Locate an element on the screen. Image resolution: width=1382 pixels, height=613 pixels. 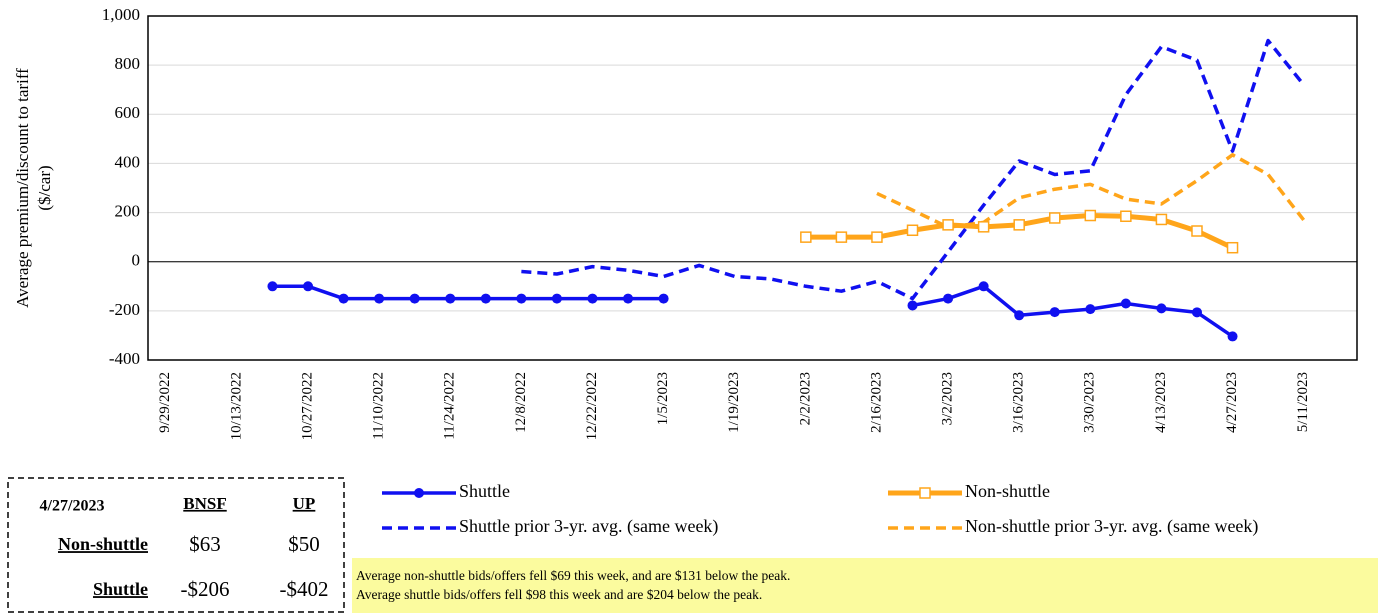
table-header: 4/27/2023 is located at coordinates (72, 506).